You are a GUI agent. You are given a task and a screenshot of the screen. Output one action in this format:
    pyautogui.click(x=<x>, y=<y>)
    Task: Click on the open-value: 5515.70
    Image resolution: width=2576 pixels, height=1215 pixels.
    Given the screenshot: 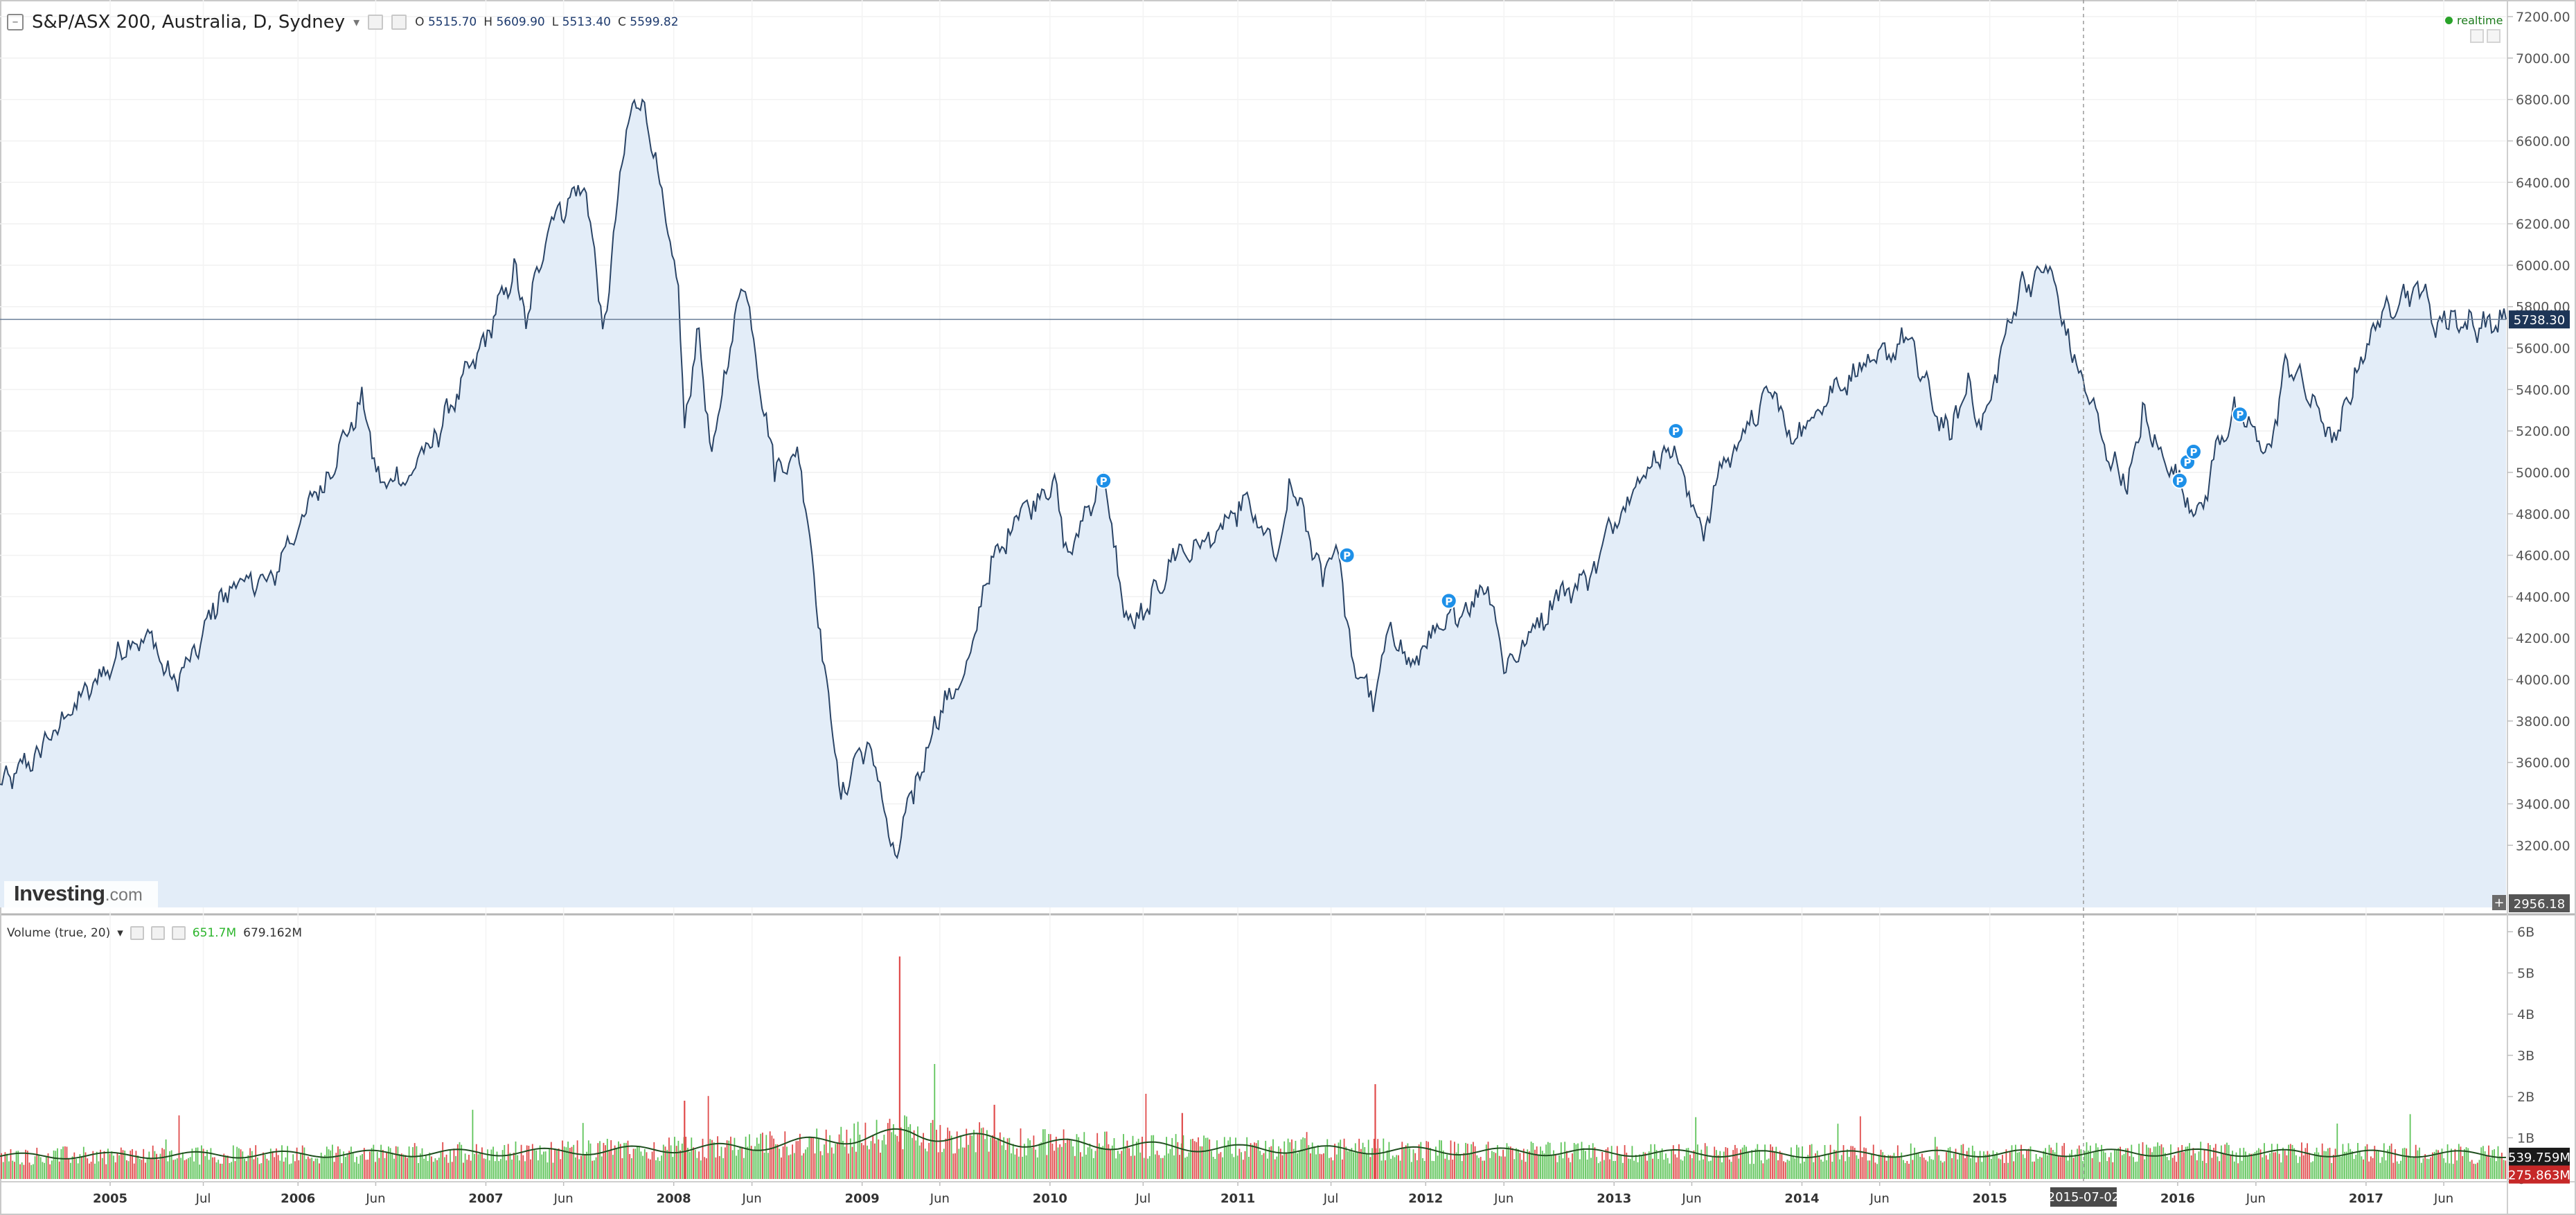 What is the action you would take?
    pyautogui.click(x=452, y=22)
    